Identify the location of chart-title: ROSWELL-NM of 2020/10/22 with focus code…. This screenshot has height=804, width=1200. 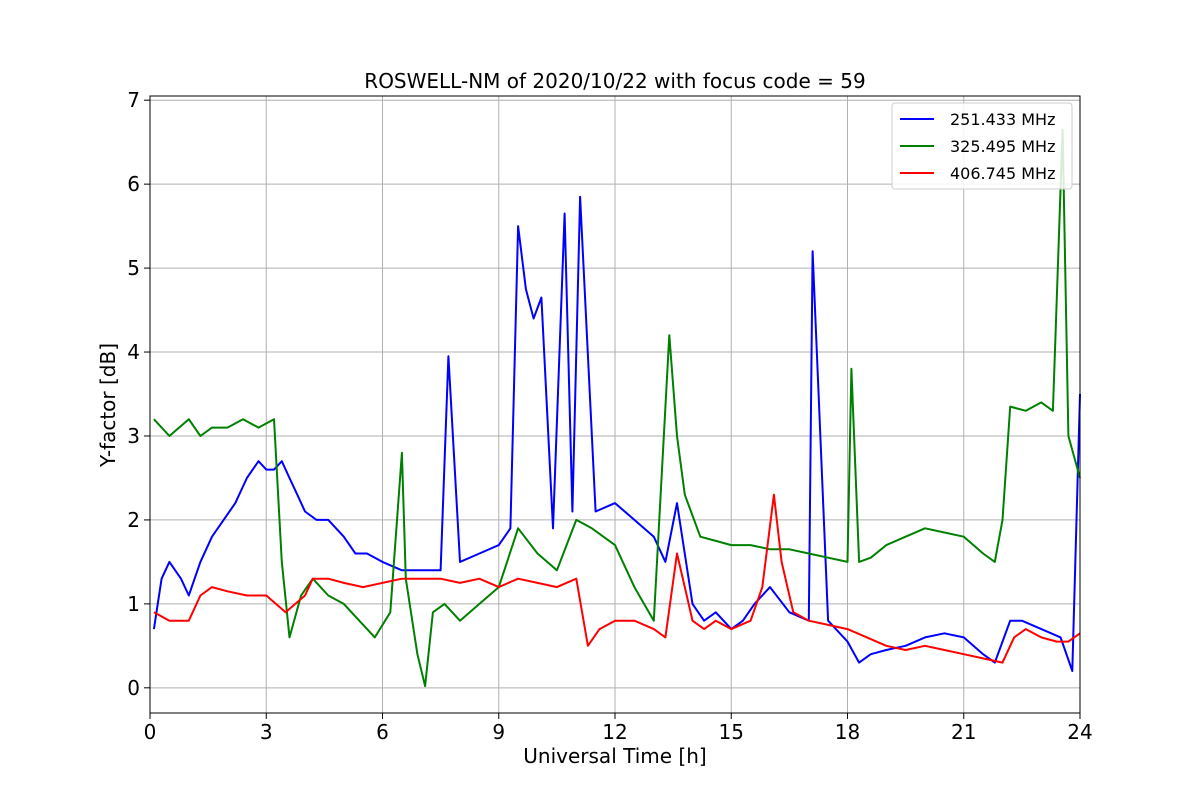
(614, 81).